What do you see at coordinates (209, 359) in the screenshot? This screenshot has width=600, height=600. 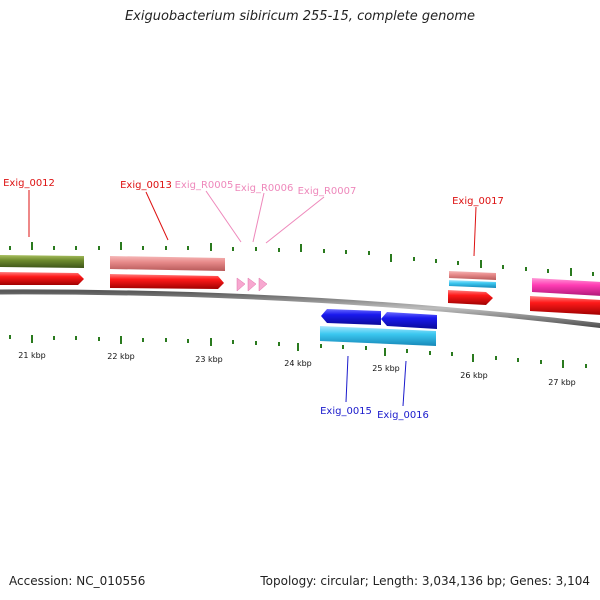 I see `scale-label: 23 kbp` at bounding box center [209, 359].